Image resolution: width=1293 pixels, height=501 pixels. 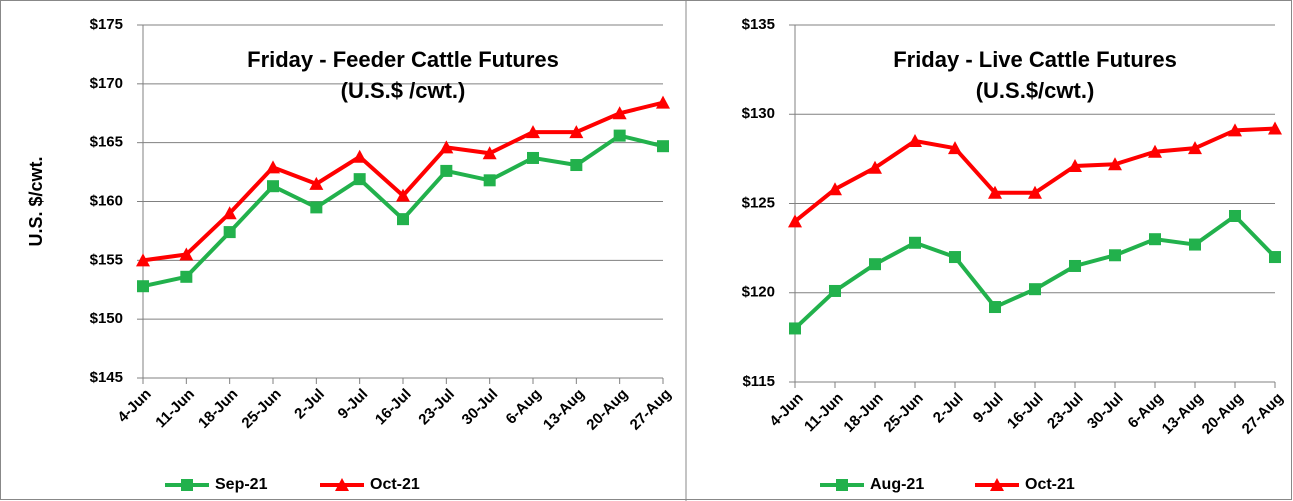 What do you see at coordinates (758, 292) in the screenshot?
I see `y-tick-label: $120` at bounding box center [758, 292].